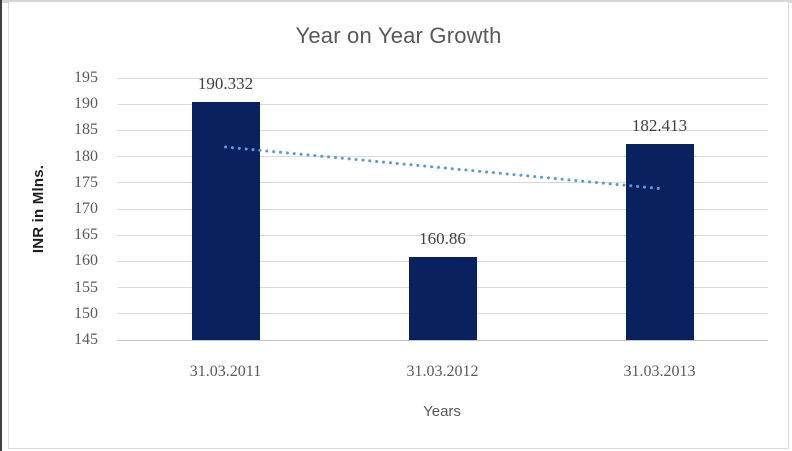  What do you see at coordinates (442, 371) in the screenshot?
I see `x-axis-tick-label: 31.03.2012` at bounding box center [442, 371].